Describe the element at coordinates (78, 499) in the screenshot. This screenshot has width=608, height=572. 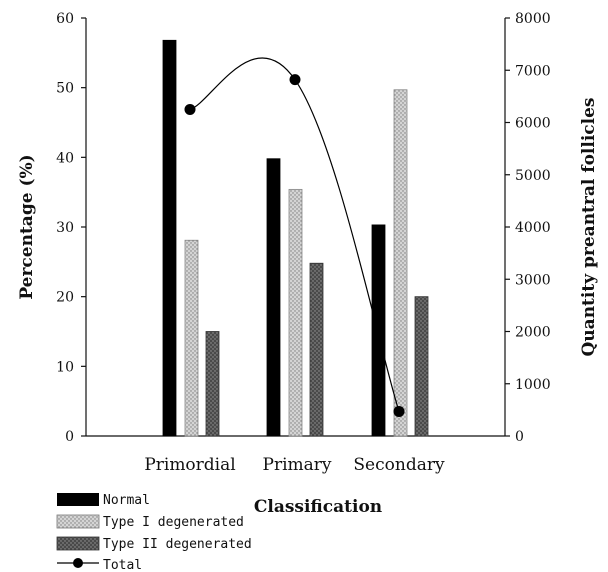
I see `legend-swatch-normal` at that location.